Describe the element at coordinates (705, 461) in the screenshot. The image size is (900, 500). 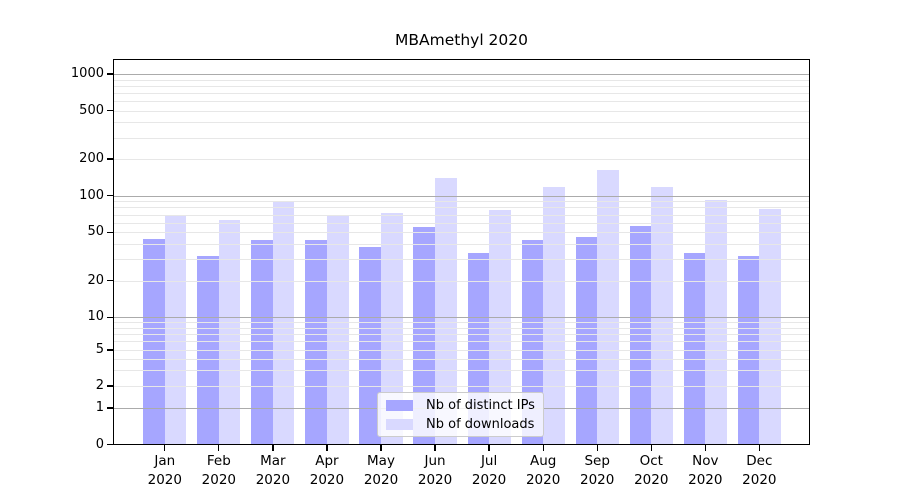
I see `x-label-month: Nov` at that location.